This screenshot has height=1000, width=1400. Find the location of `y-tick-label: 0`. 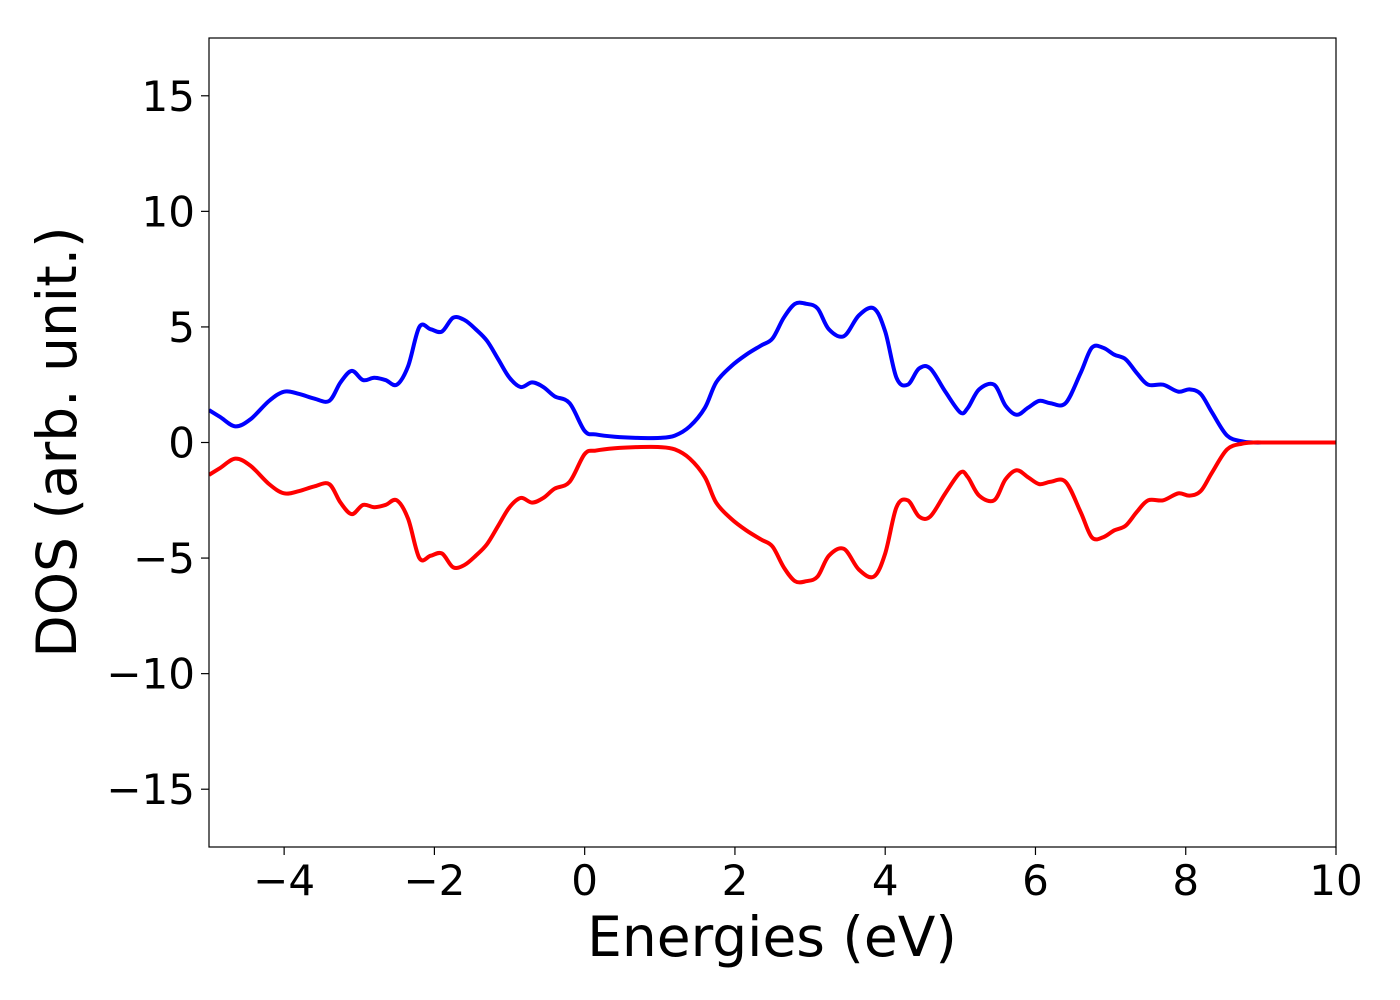

y-tick-label: 0 is located at coordinates (181, 443).